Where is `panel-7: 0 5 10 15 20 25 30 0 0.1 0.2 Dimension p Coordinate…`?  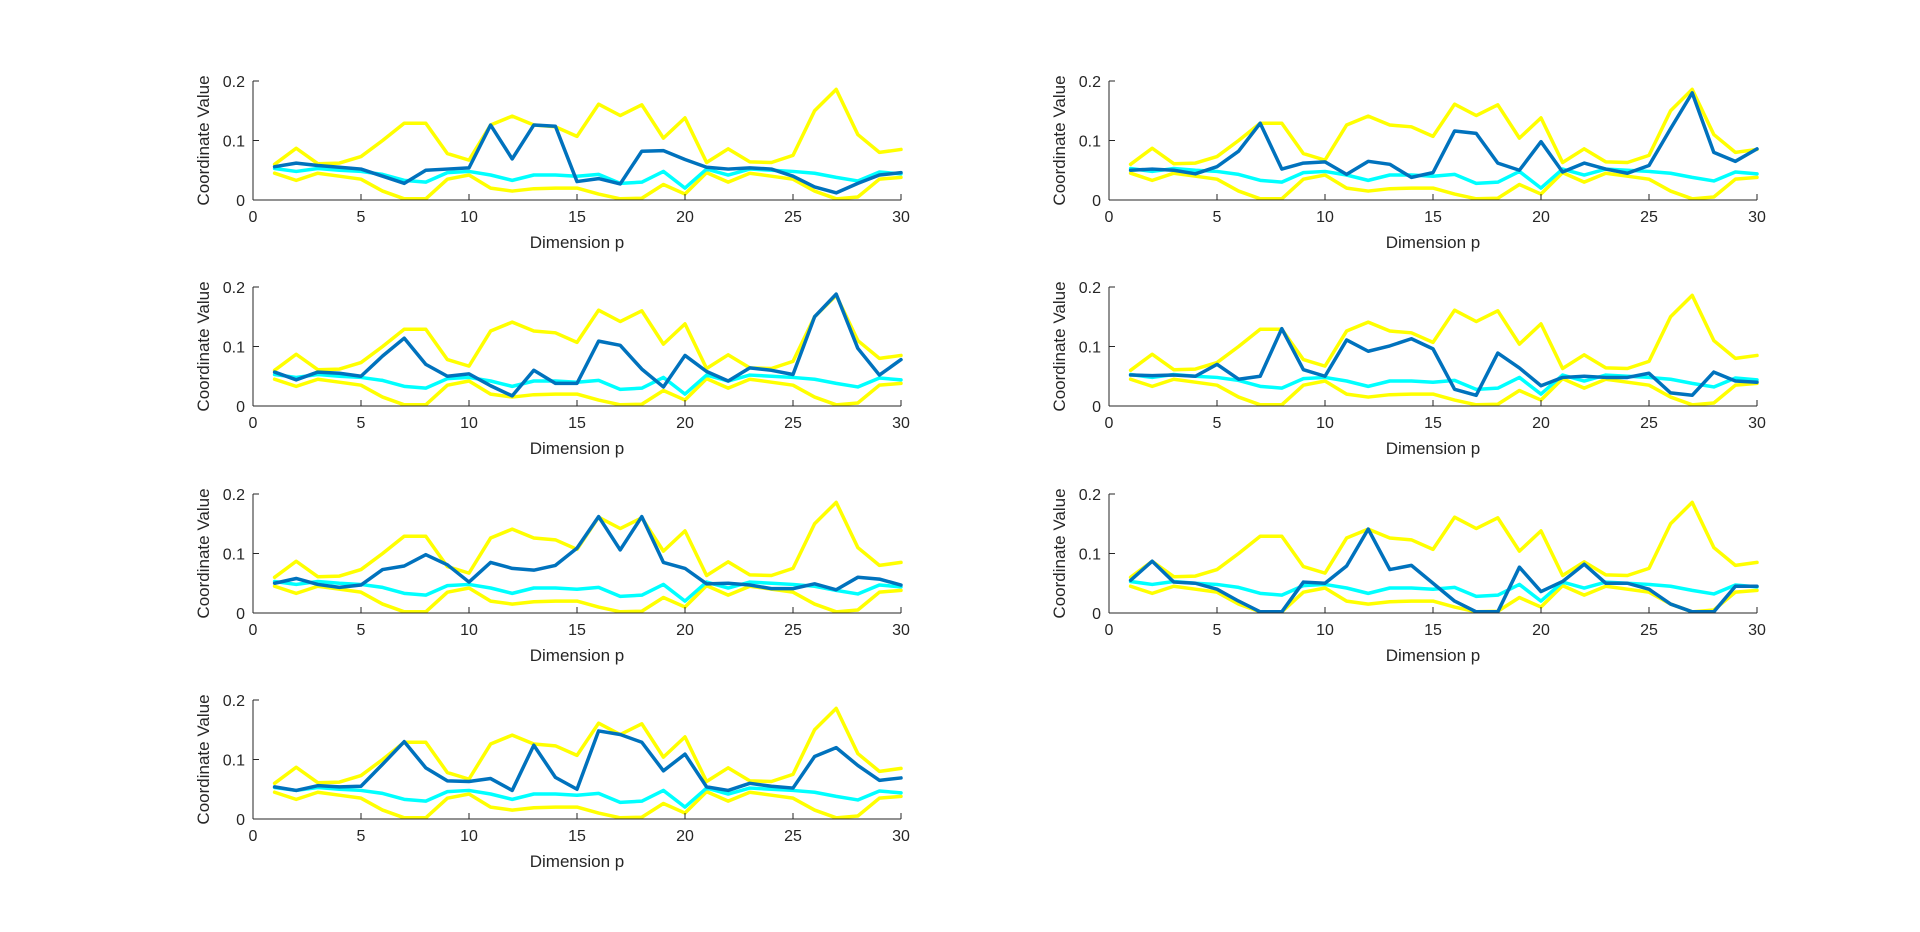 panel-7: 0 5 10 15 20 25 30 0 0.1 0.2 Dimension p Coordinate… is located at coordinates (552, 782).